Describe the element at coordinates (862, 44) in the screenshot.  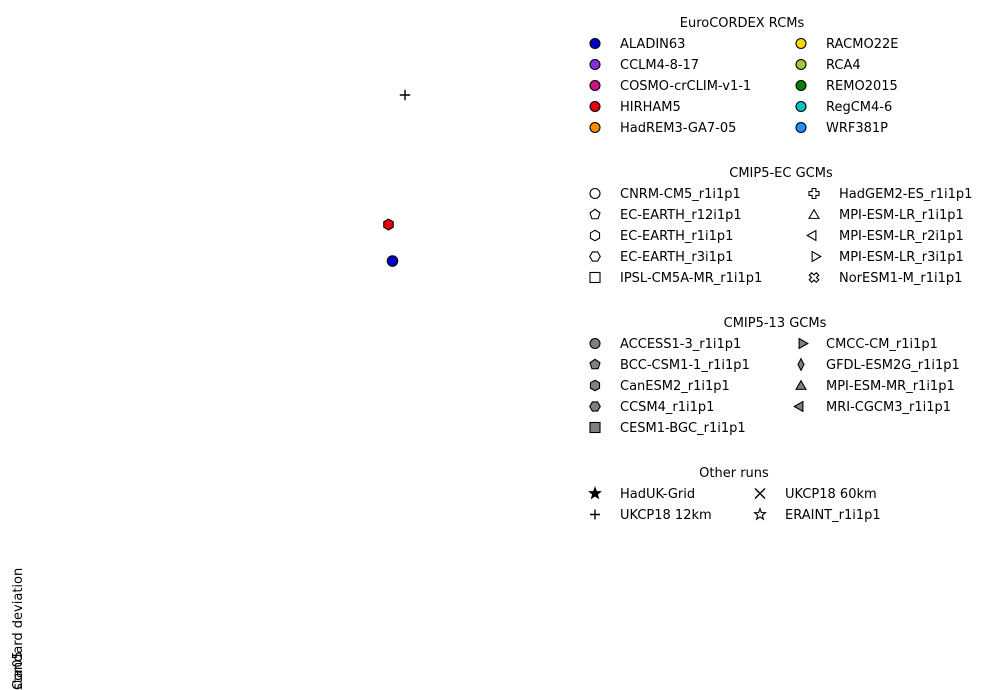
I see `legend-label: RACMO22E` at that location.